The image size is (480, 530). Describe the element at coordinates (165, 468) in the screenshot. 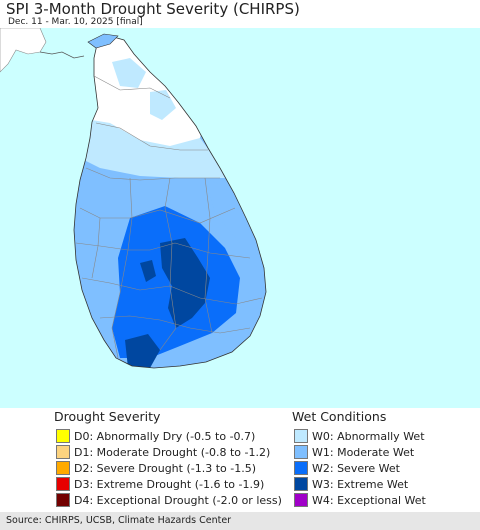

I see `legend-label-d2: D2: Severe Drought (-1.3 to -1.5)` at that location.